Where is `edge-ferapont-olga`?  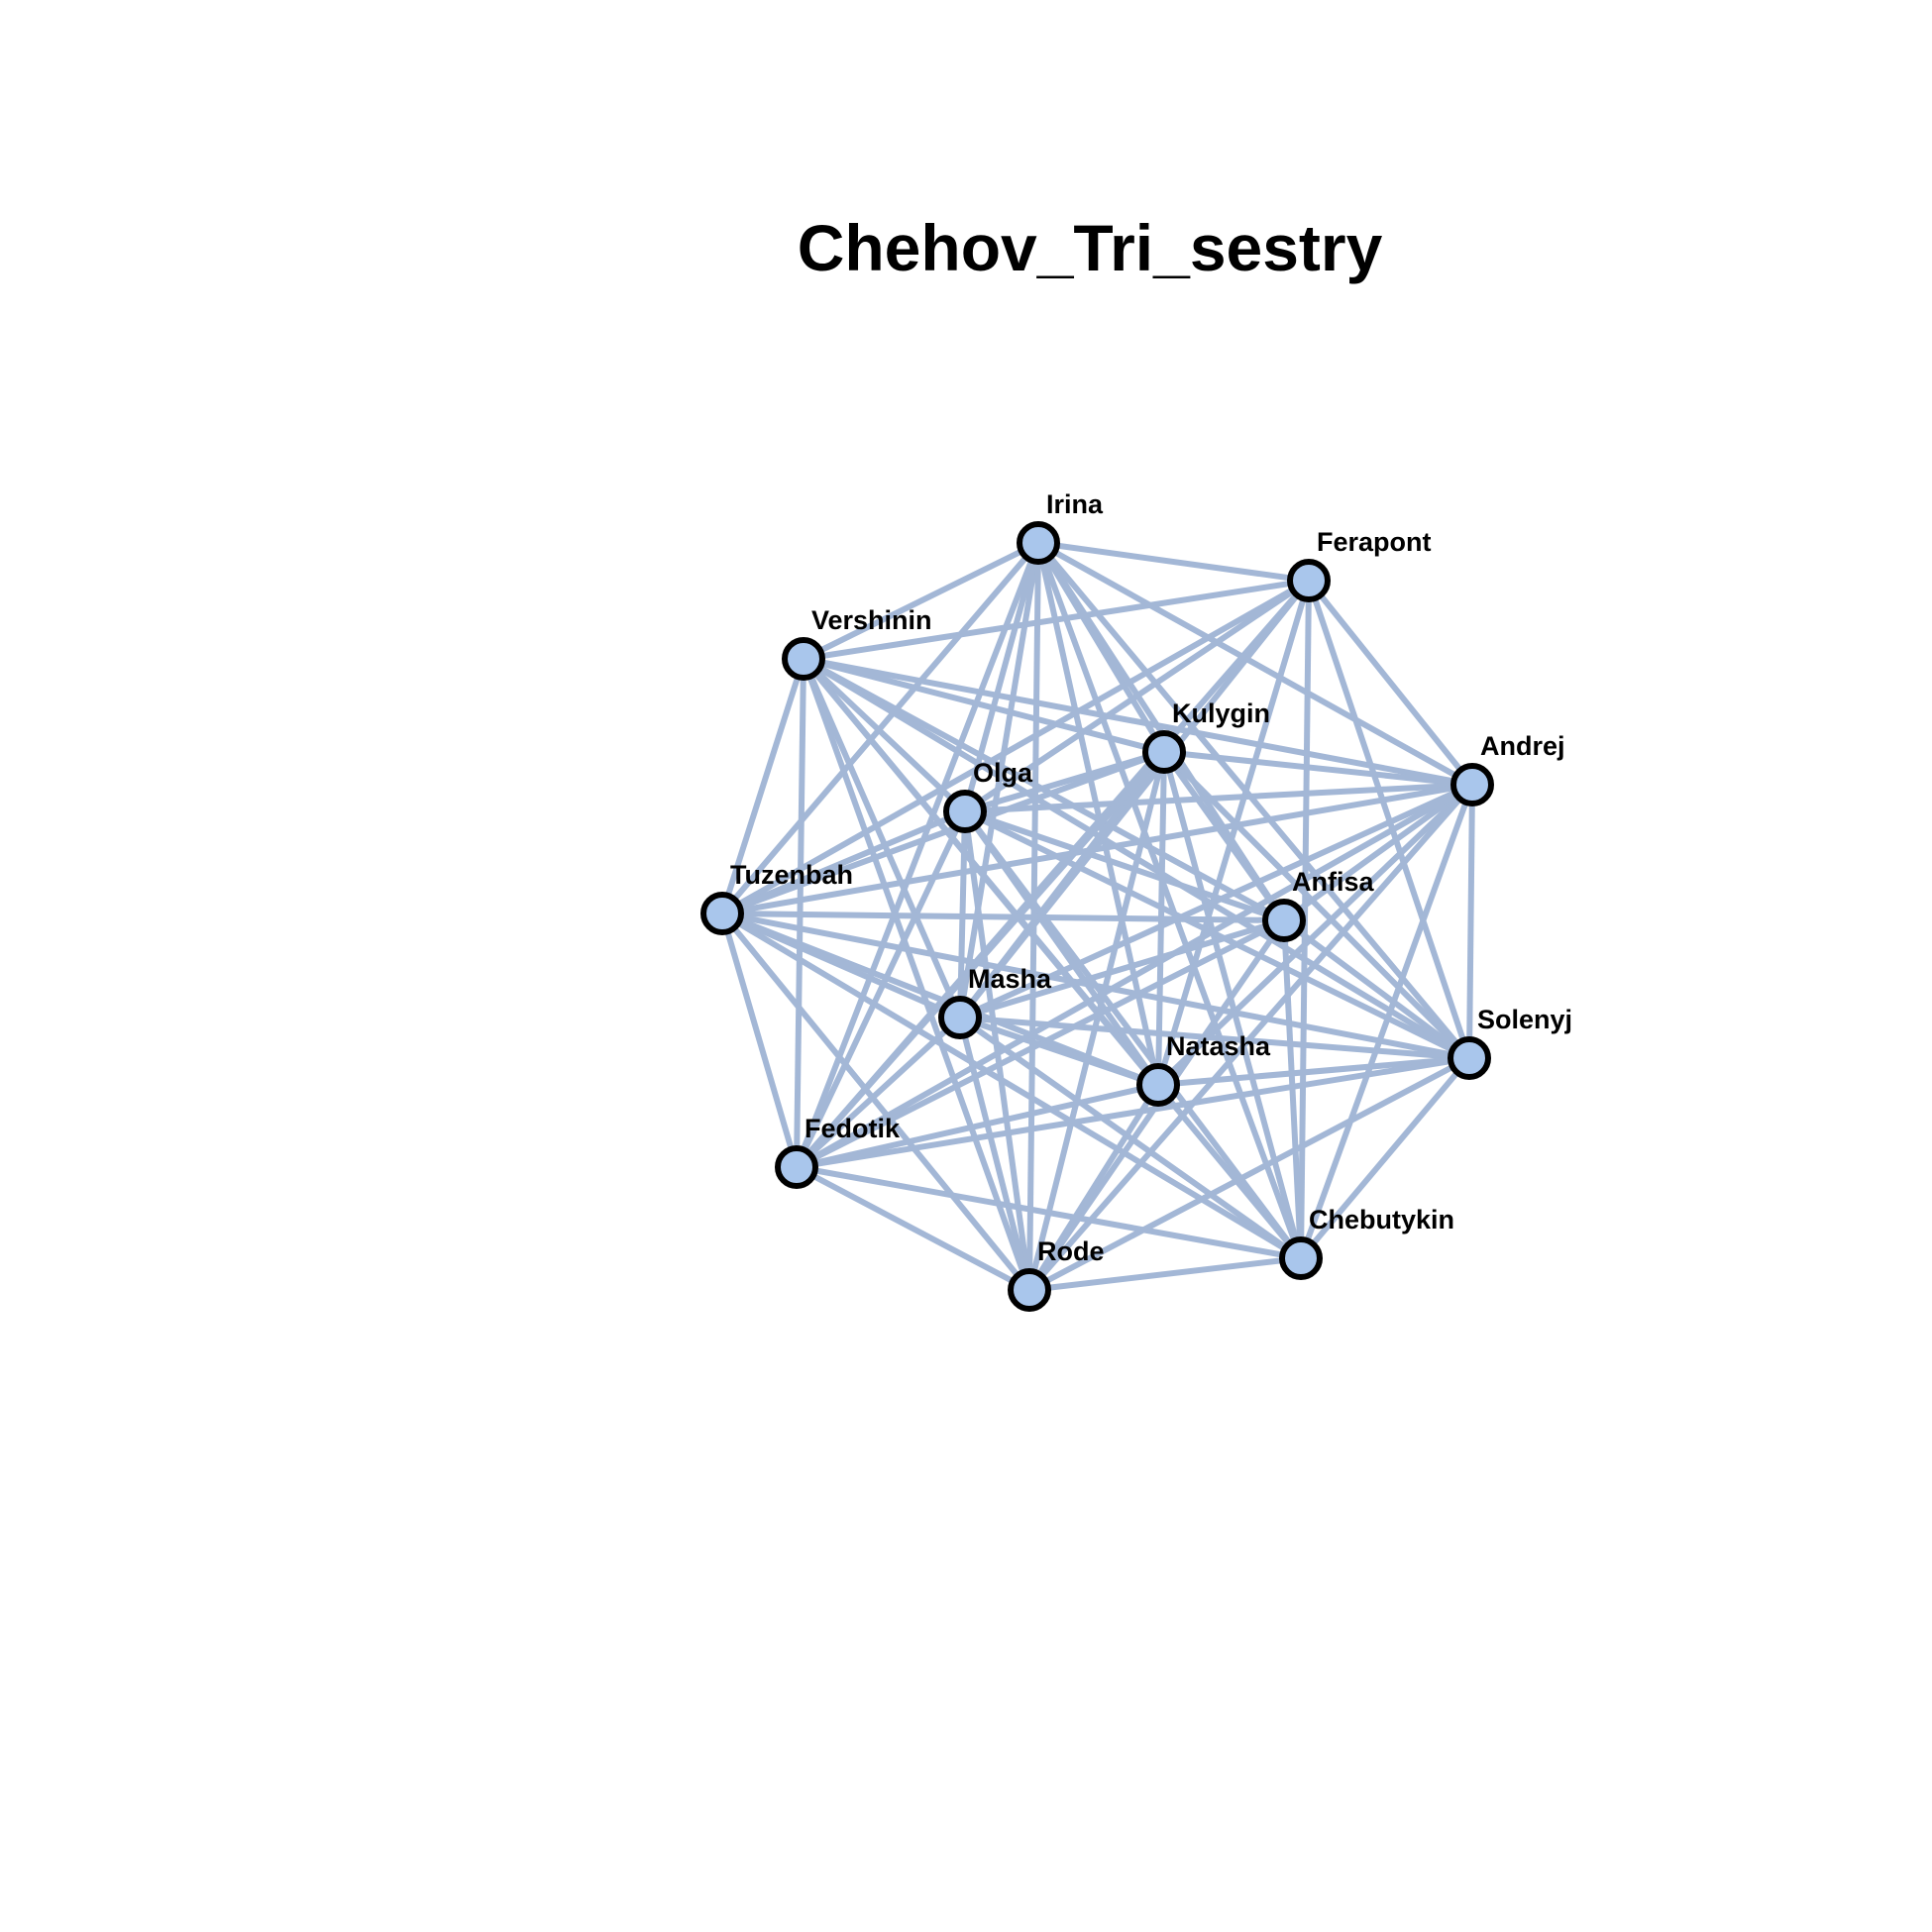
edge-ferapont-olga is located at coordinates (1137, 696).